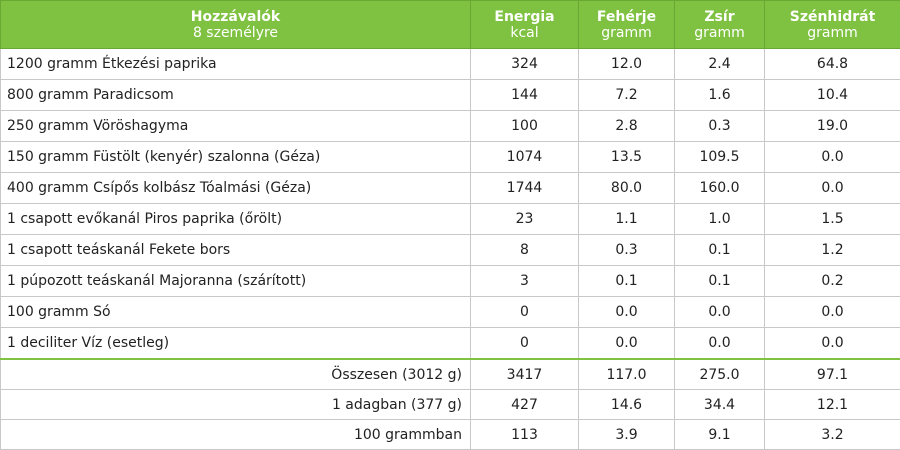 This screenshot has height=450, width=900. Describe the element at coordinates (627, 250) in the screenshot. I see `protein-value: 0.3` at that location.